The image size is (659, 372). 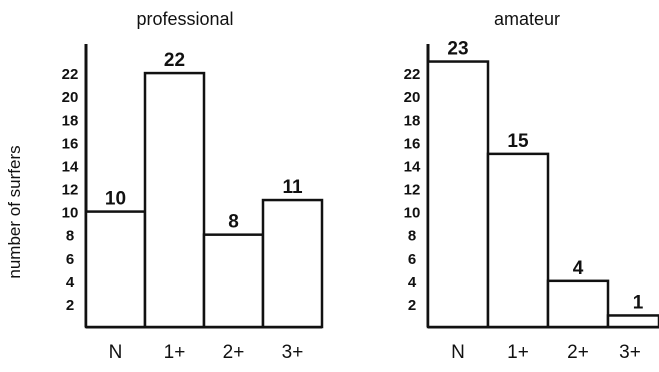 I want to click on y-axis-label: number of surfers, so click(x=14, y=211).